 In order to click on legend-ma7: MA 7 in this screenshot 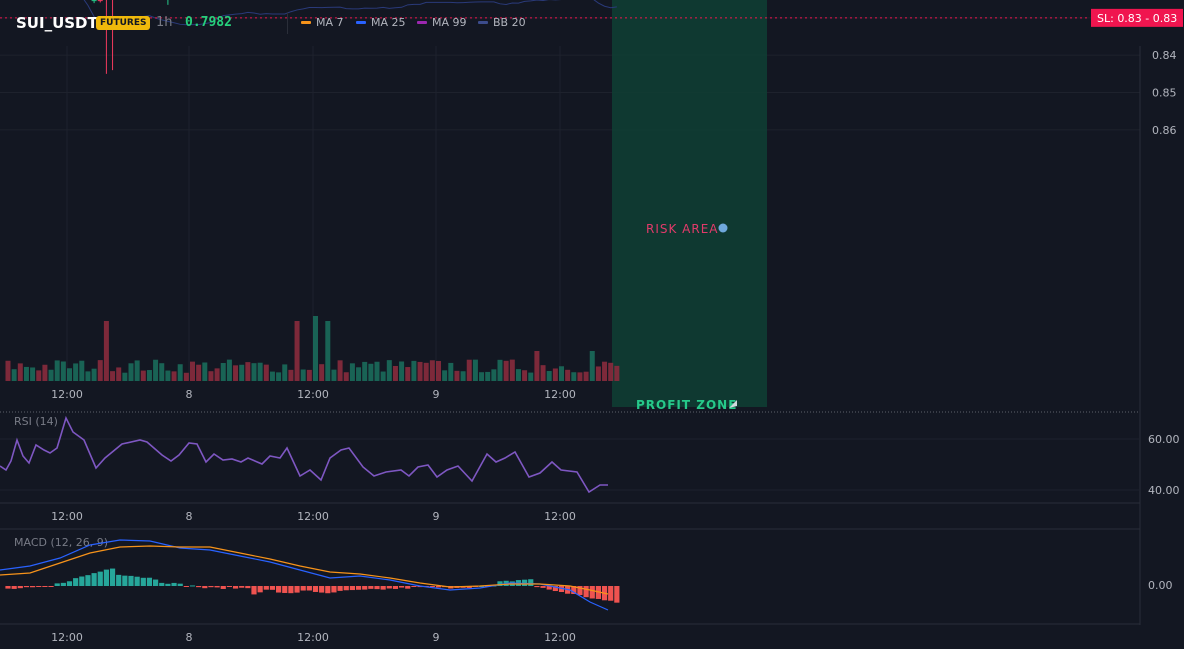, I will do `click(322, 22)`.